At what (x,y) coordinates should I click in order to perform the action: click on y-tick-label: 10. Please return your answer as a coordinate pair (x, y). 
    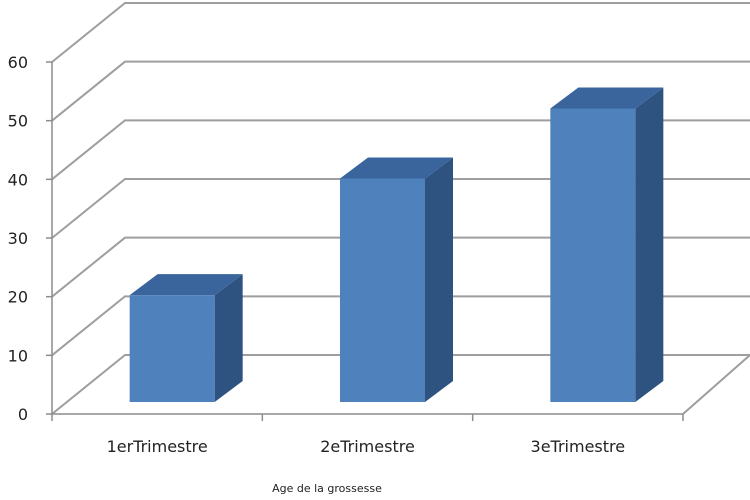
    Looking at the image, I should click on (18, 355).